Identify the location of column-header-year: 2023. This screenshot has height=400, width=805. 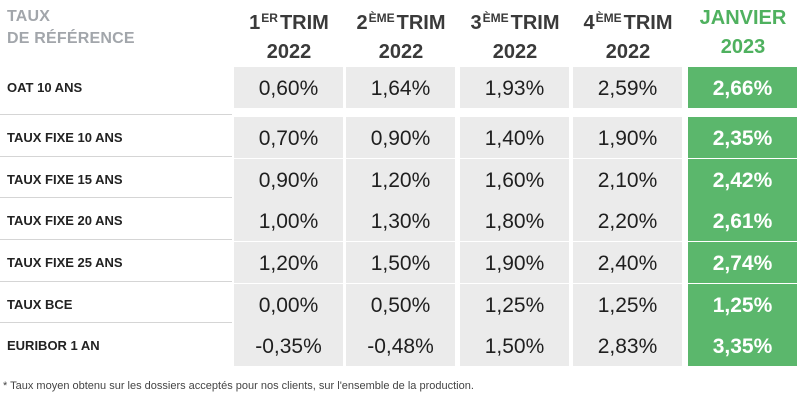
(743, 47).